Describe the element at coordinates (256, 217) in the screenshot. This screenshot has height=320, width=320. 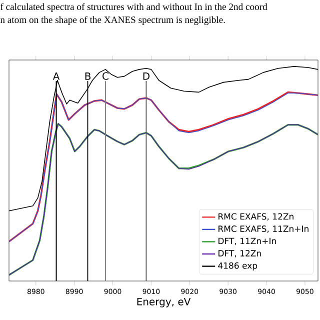
I see `legend-label: RMC EXAFS, 12Zn` at that location.